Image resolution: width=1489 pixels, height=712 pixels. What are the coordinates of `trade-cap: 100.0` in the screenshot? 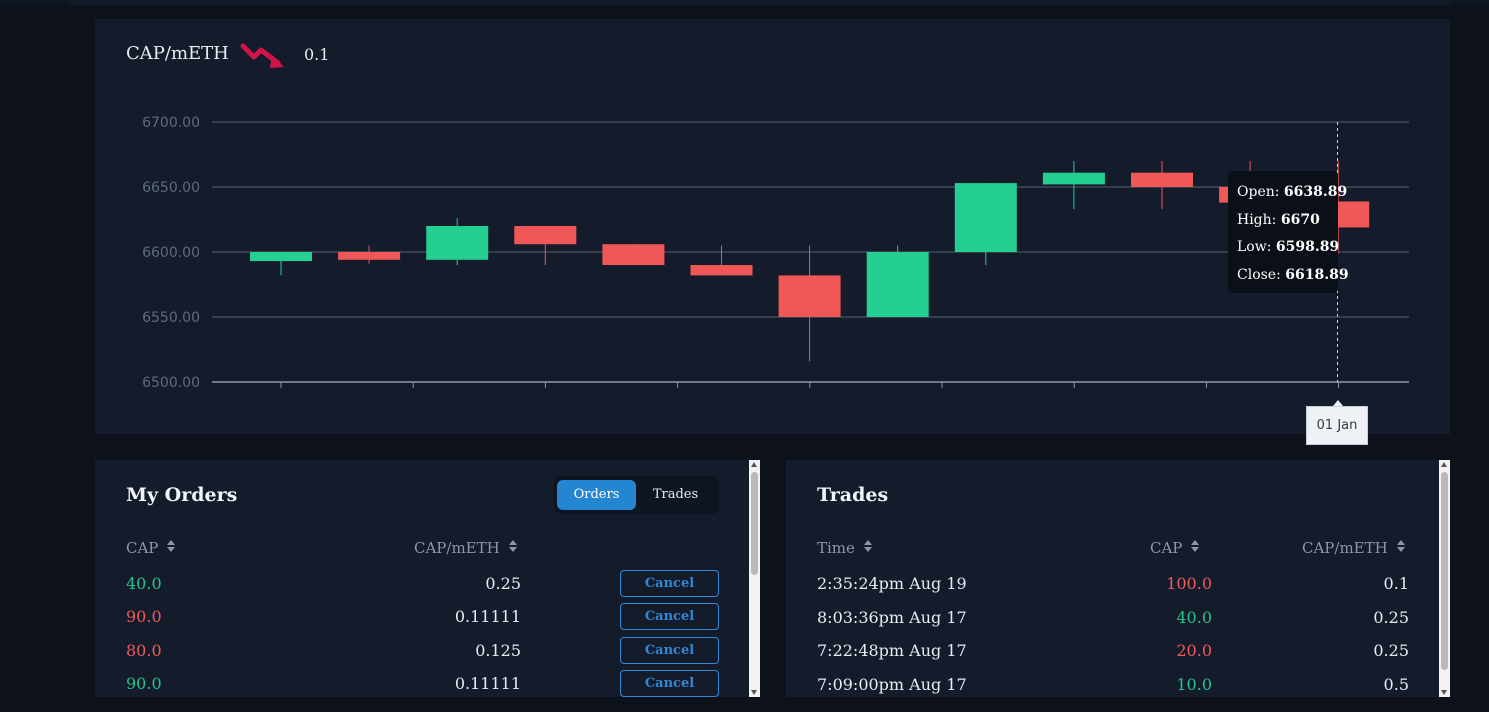 It's located at (1189, 583).